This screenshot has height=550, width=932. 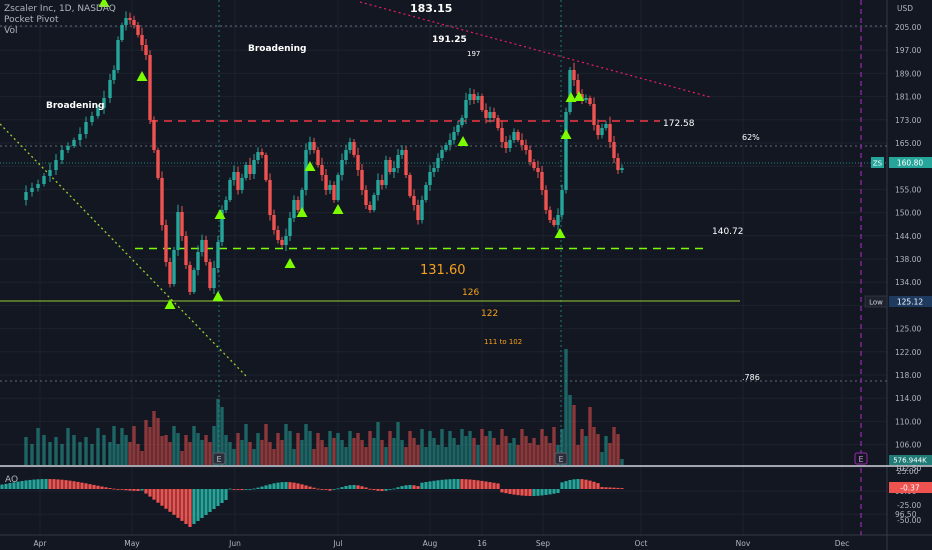 I want to click on price-tick-label: 197.00, so click(x=908, y=50).